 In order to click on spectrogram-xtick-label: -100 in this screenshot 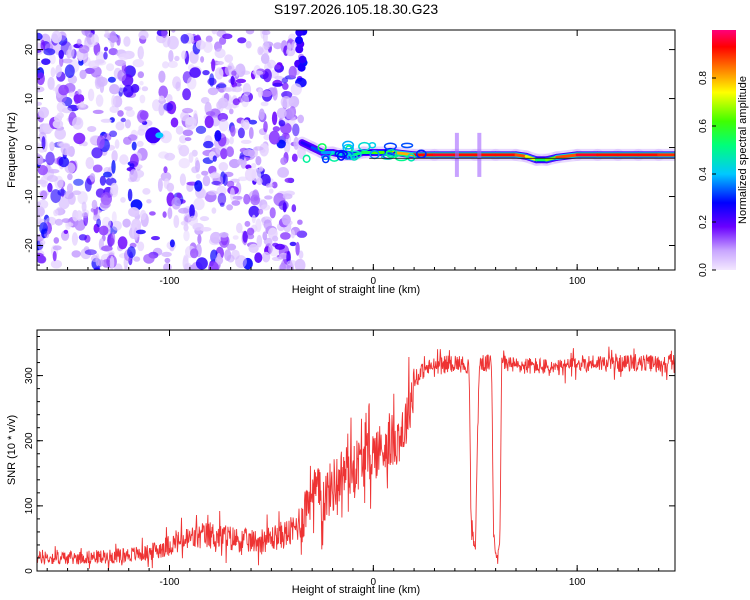, I will do `click(169, 281)`.